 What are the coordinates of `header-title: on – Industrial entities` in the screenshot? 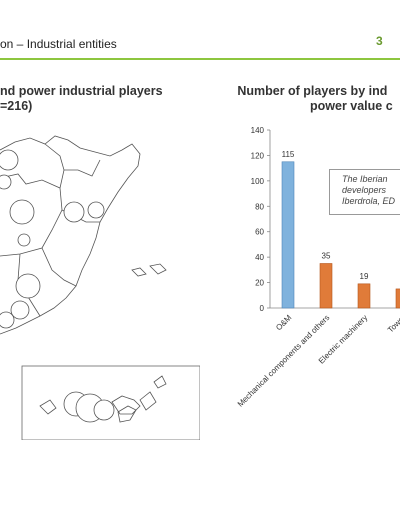 It's located at (58, 44).